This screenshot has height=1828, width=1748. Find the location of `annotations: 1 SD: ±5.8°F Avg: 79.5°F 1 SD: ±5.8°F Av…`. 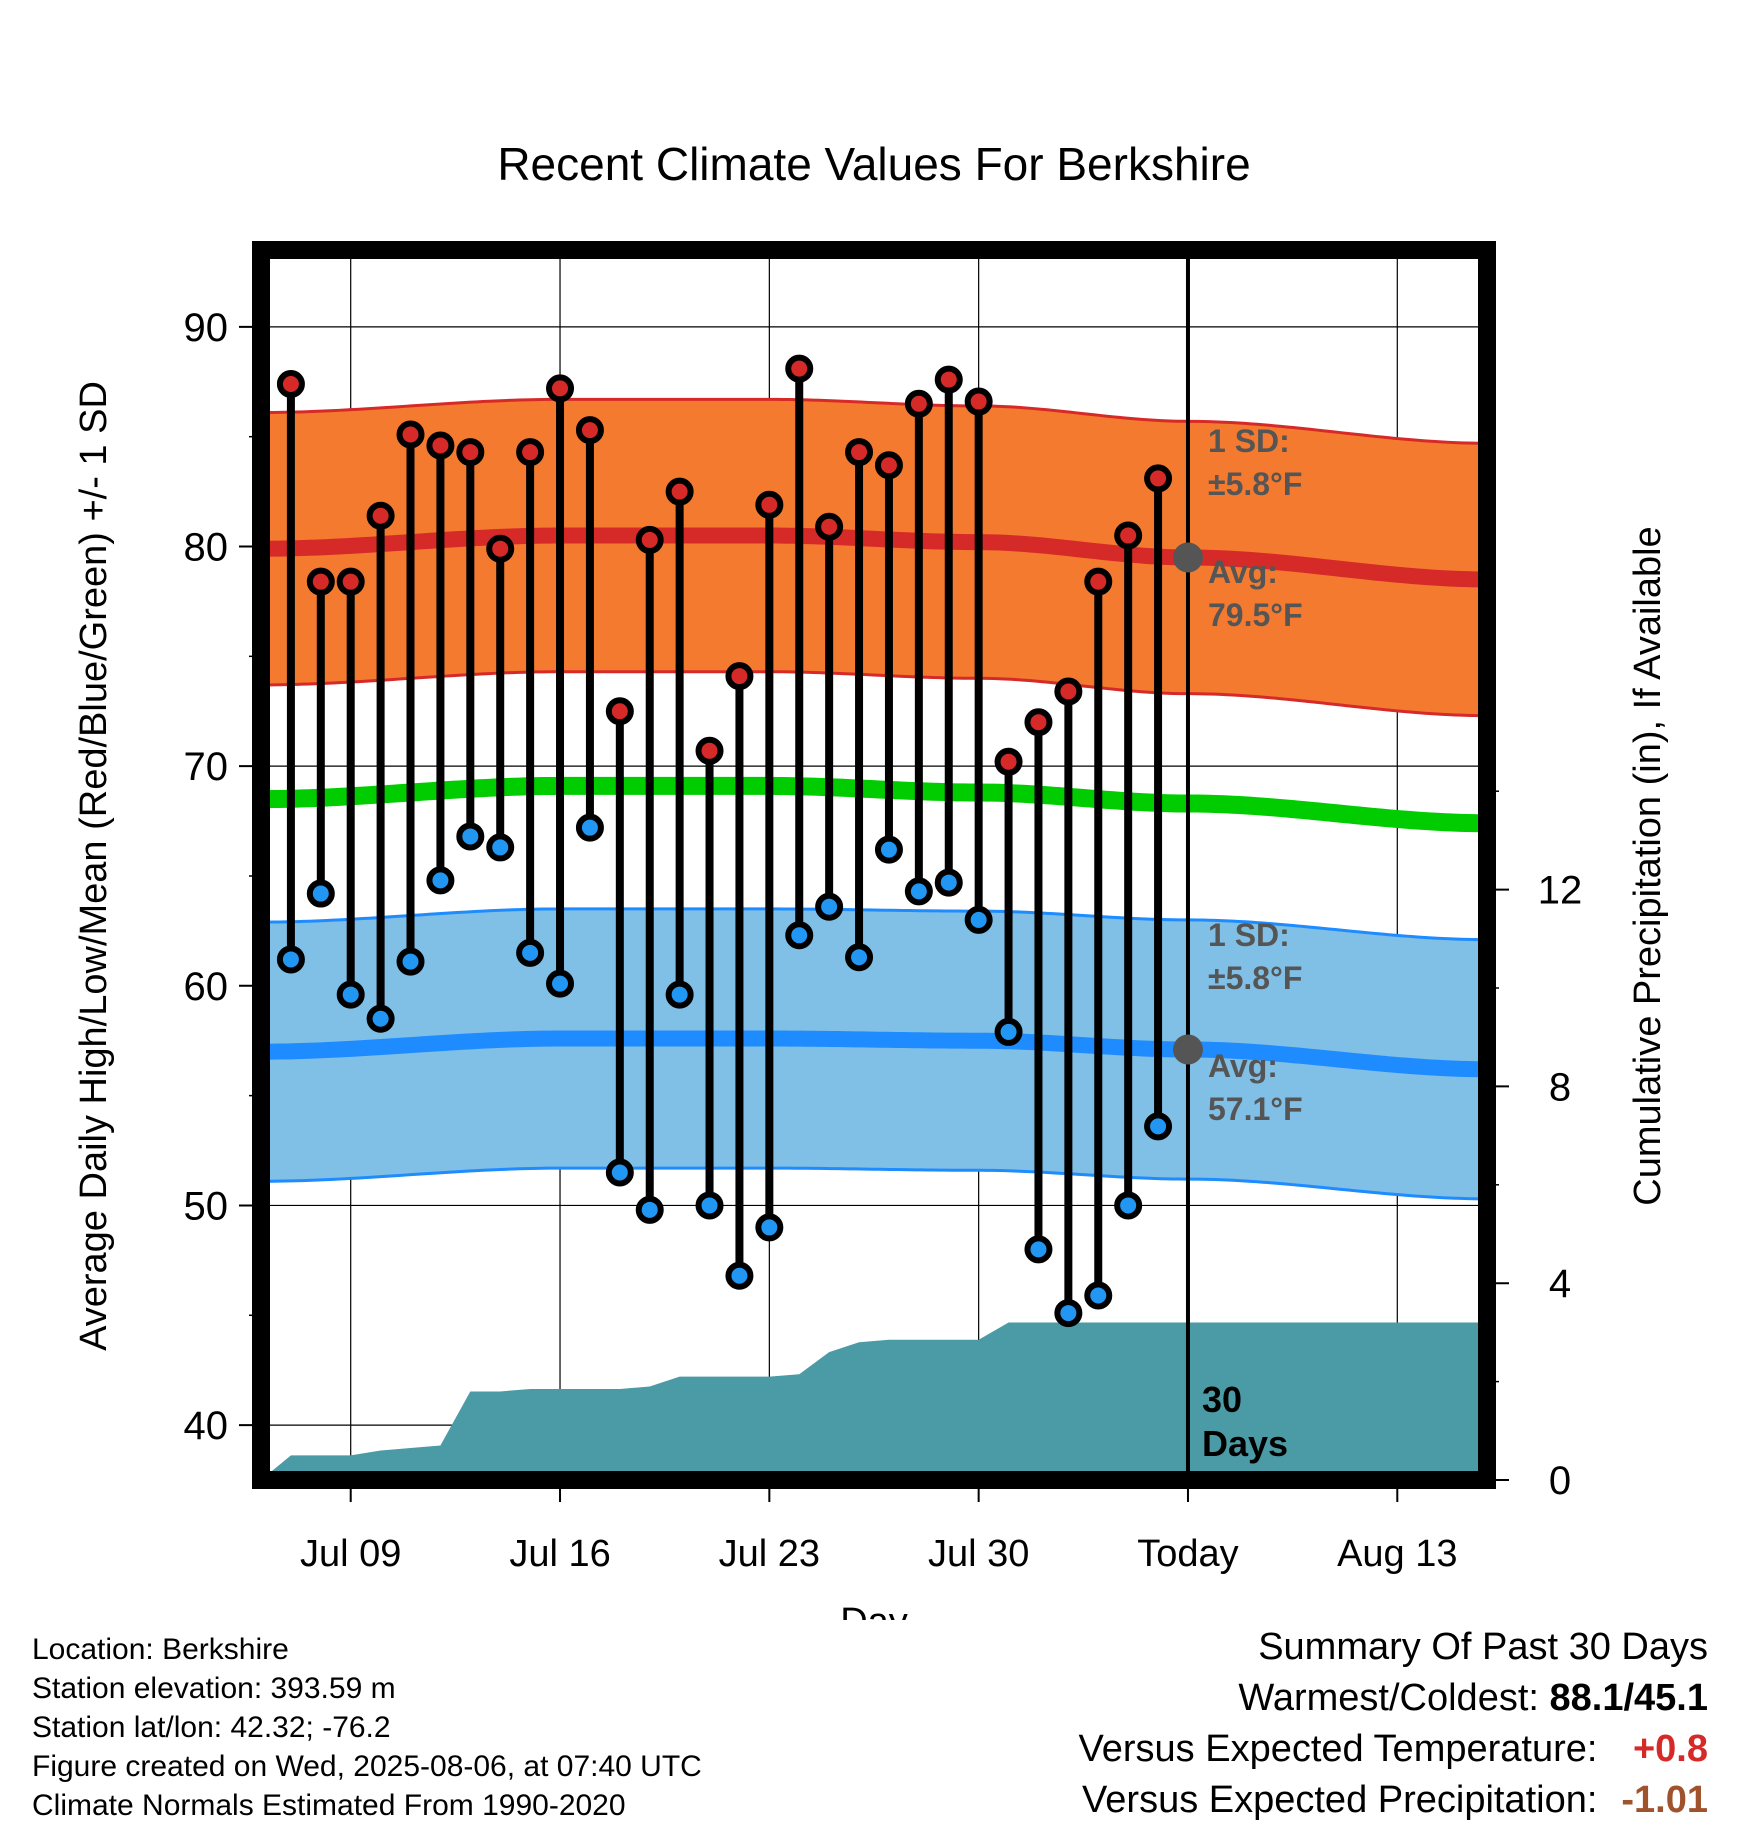

annotations: 1 SD: ±5.8°F Avg: 79.5°F 1 SD: ±5.8°F Av… is located at coordinates (1252, 943).